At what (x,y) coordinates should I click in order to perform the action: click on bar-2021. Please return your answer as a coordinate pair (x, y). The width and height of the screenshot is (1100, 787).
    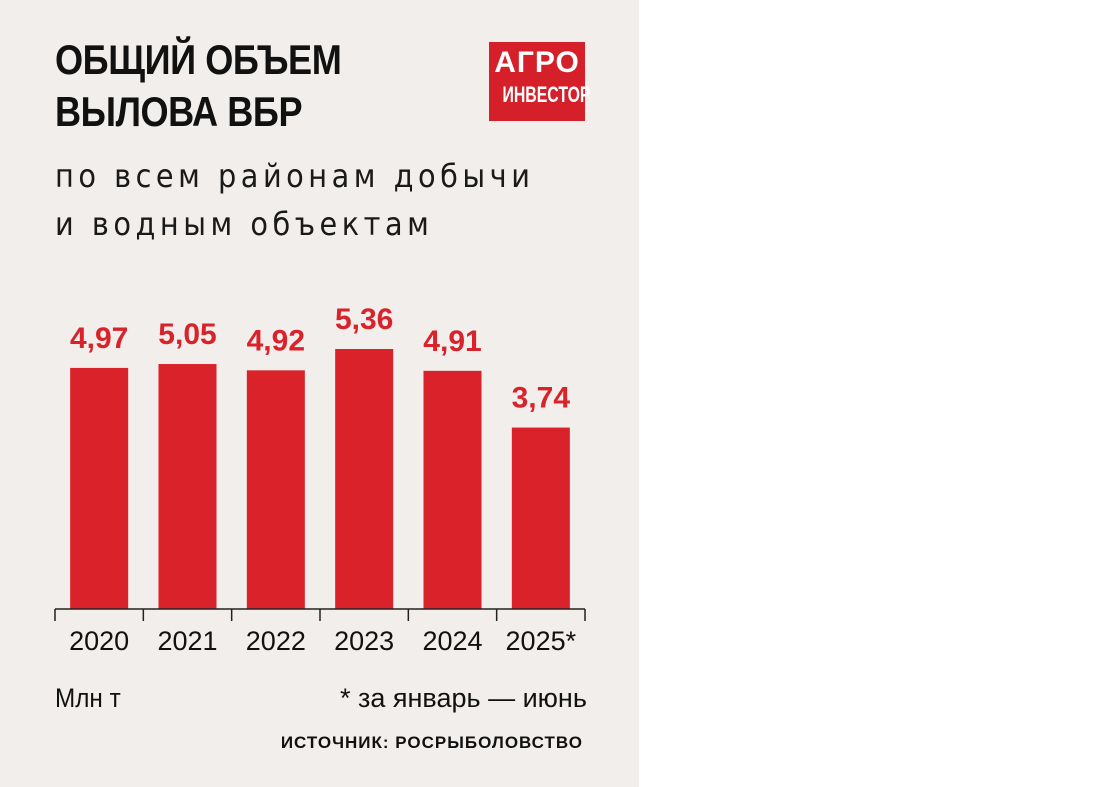
    Looking at the image, I should click on (187, 486).